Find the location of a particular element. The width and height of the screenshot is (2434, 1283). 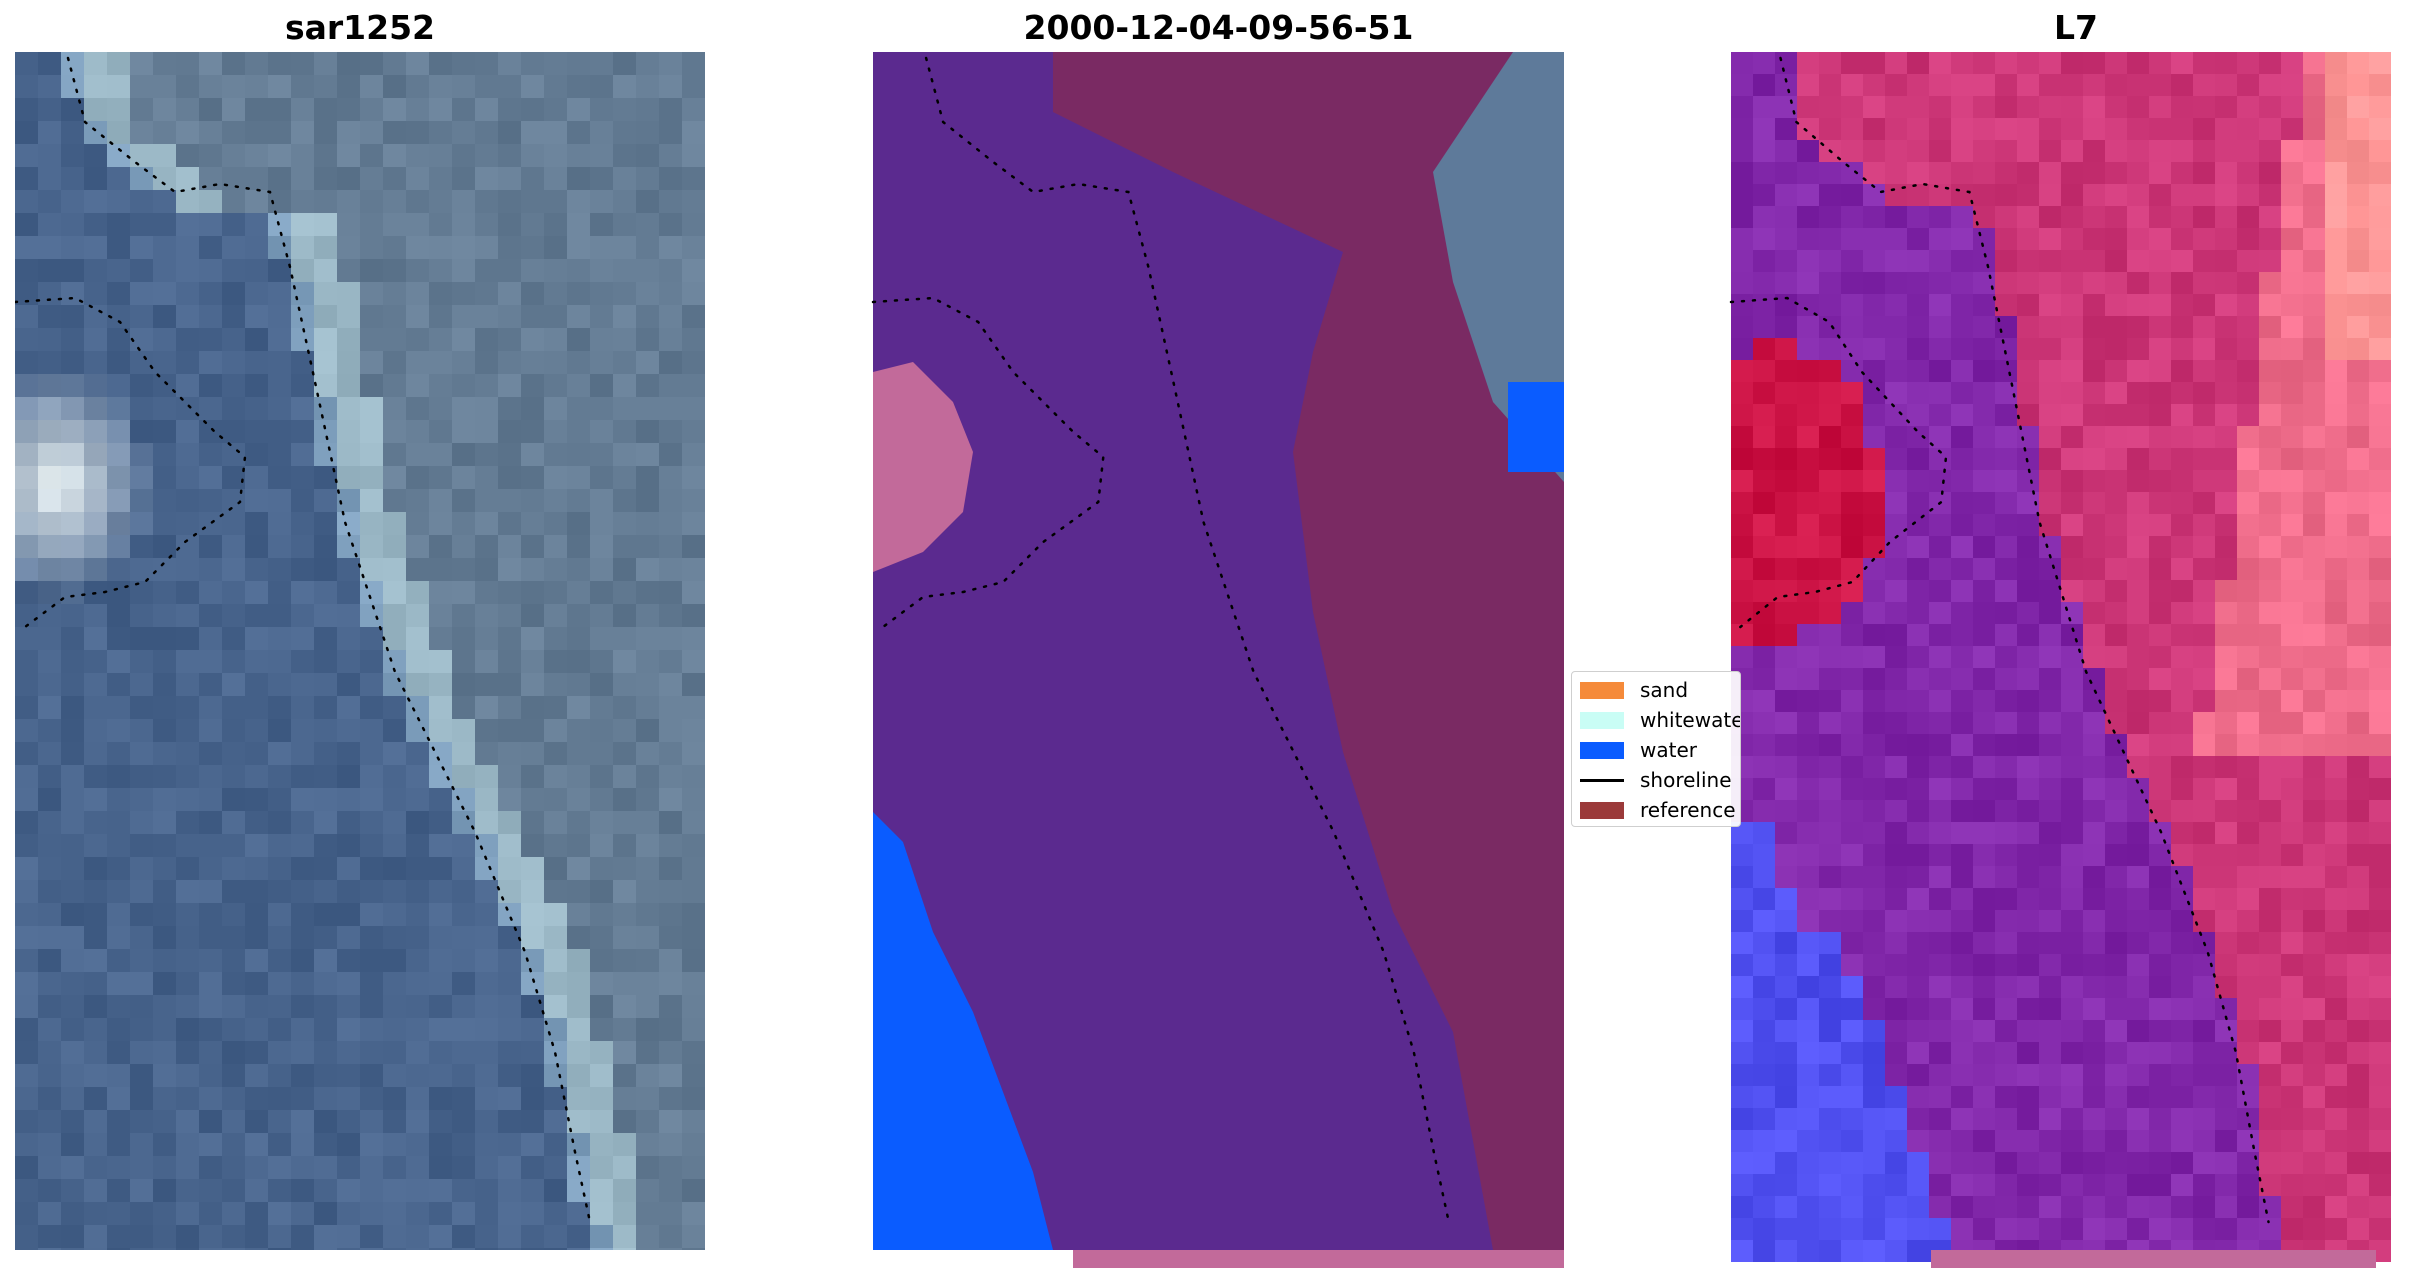

legend-swatch-reference is located at coordinates (1602, 810).